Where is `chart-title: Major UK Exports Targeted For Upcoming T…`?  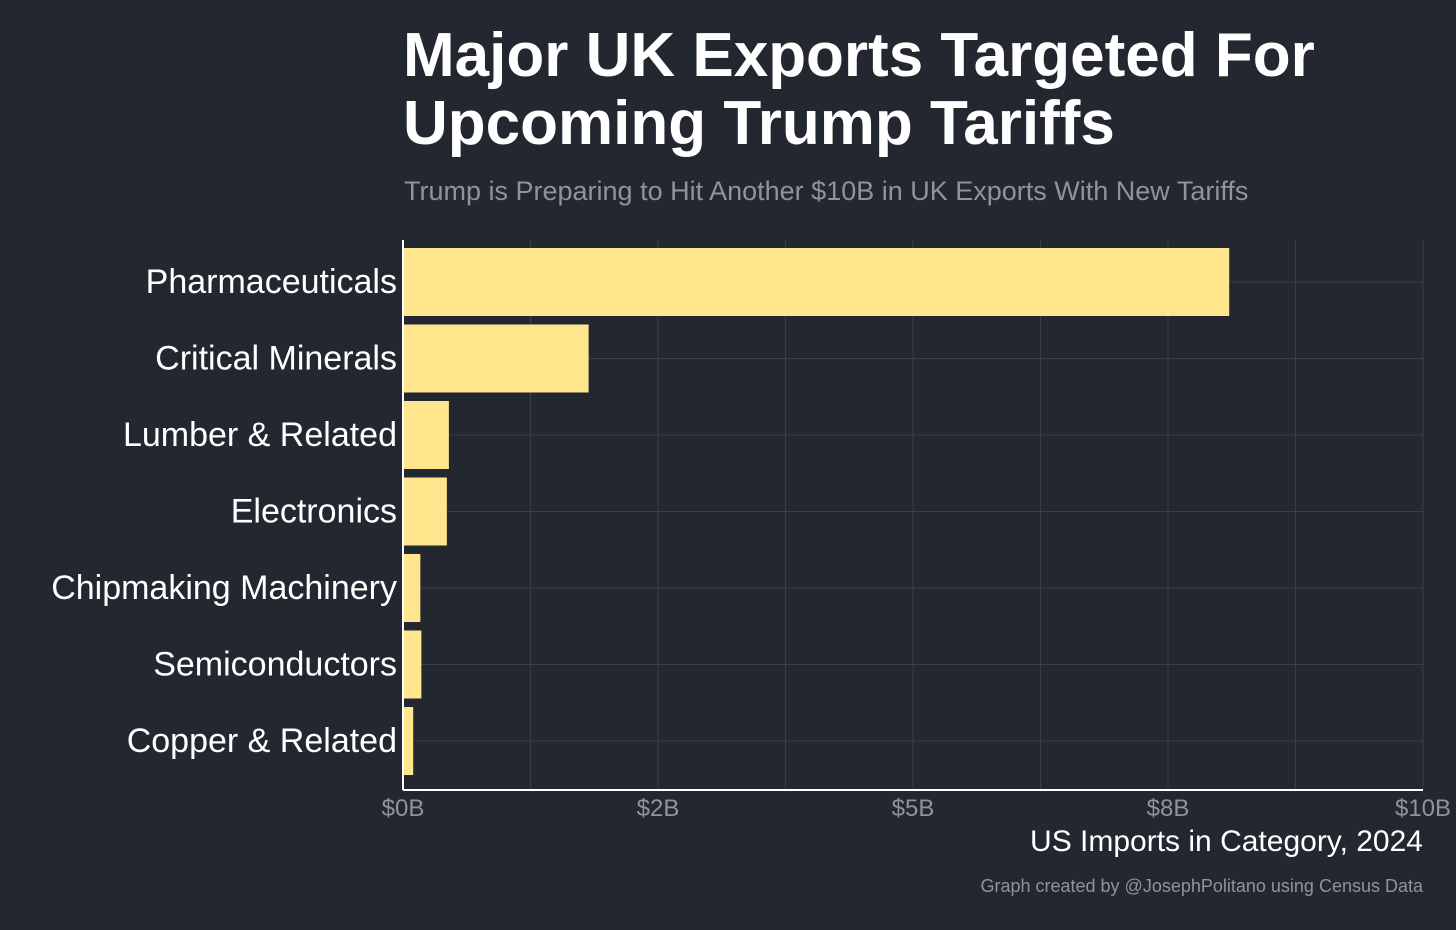 chart-title: Major UK Exports Targeted For Upcoming T… is located at coordinates (923, 90).